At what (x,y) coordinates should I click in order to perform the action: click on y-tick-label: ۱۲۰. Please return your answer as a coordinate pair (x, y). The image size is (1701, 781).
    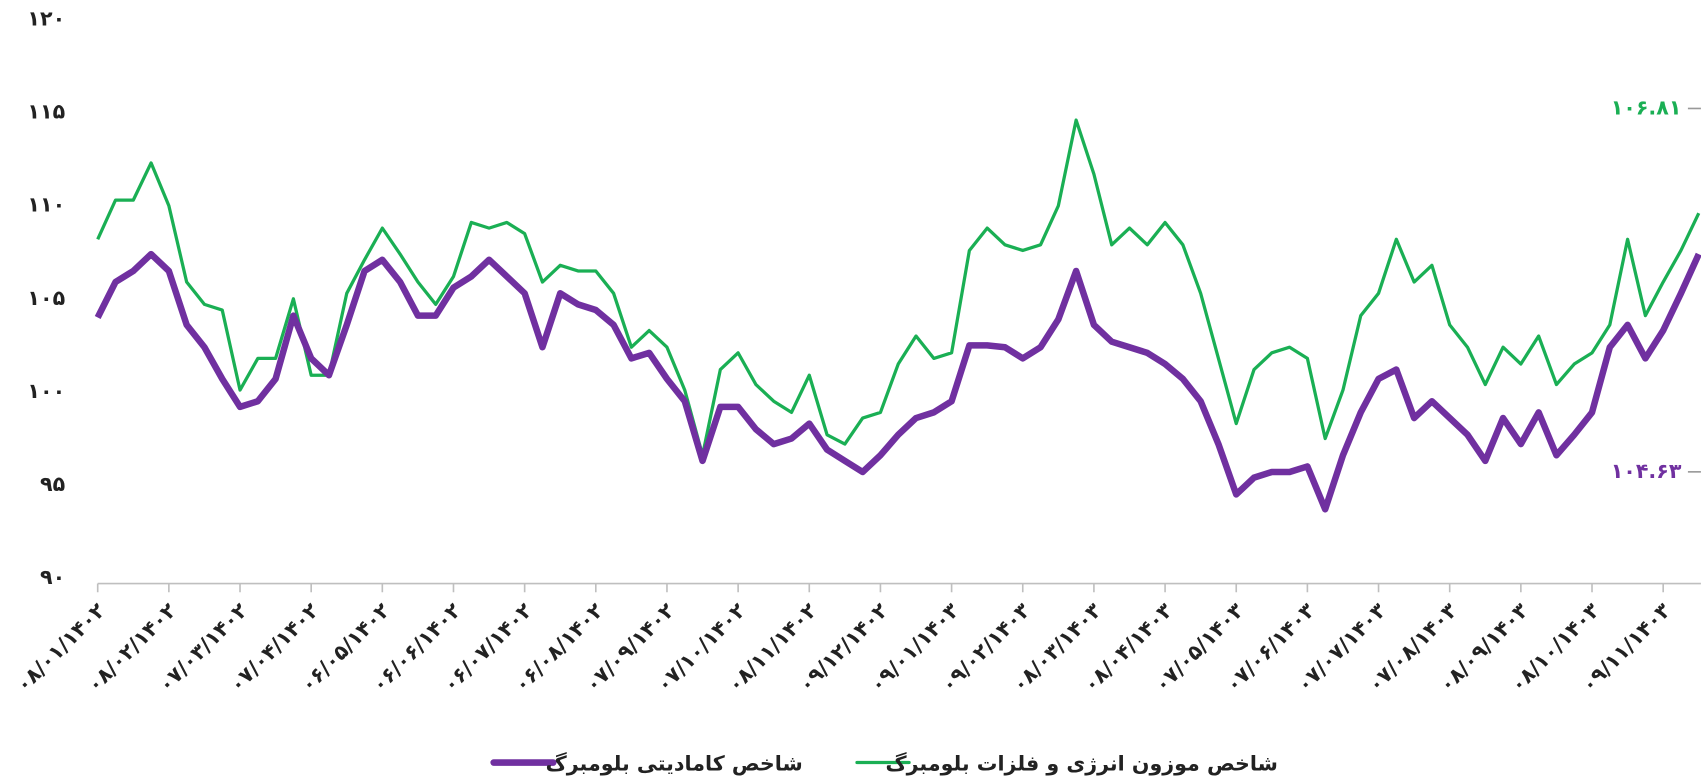
    Looking at the image, I should click on (46, 19).